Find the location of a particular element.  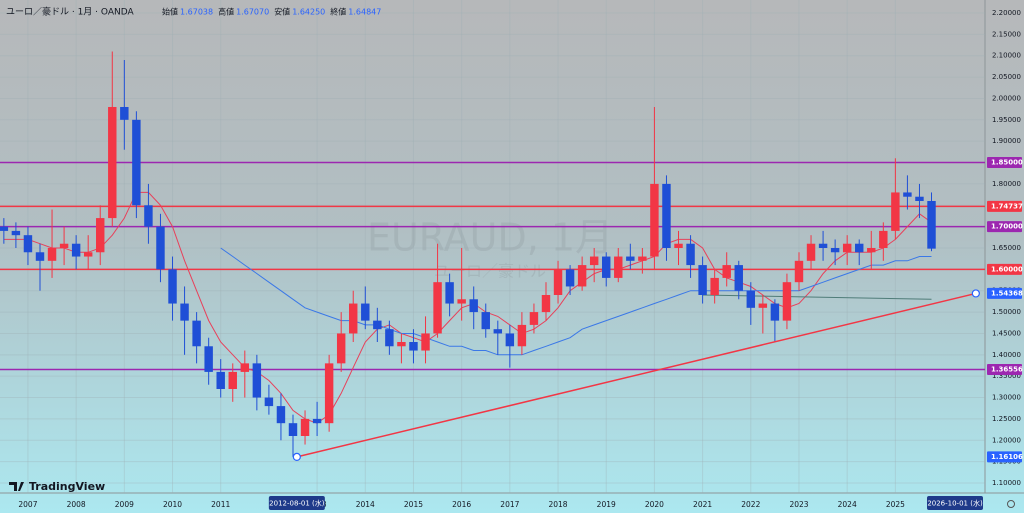

watermark-sub: ユーロ／豪ドル is located at coordinates (490, 271).